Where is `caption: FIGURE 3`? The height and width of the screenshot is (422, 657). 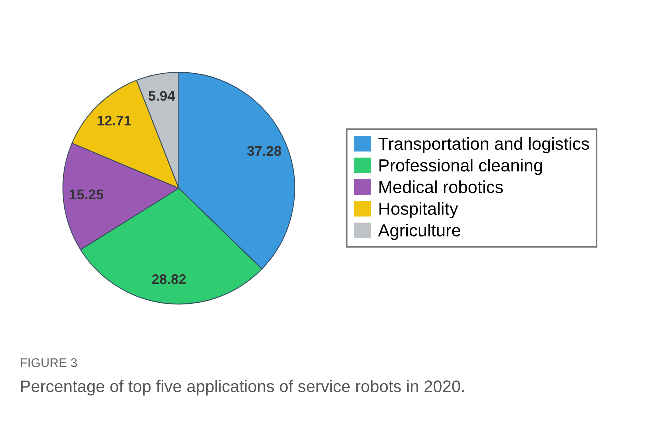 caption: FIGURE 3 is located at coordinates (49, 363).